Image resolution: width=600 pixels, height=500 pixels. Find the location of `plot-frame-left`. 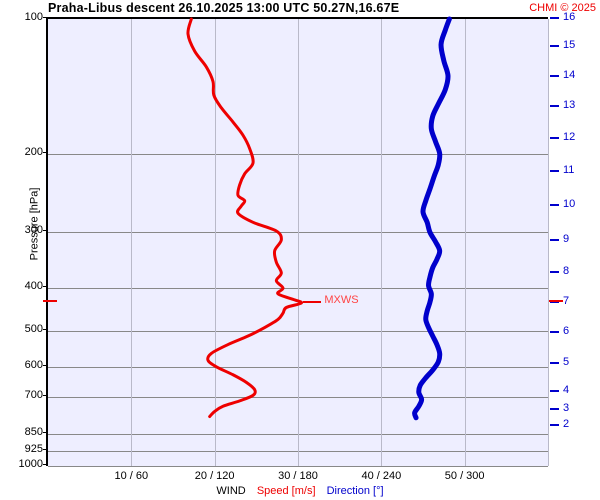

plot-frame-left is located at coordinates (47, 241).